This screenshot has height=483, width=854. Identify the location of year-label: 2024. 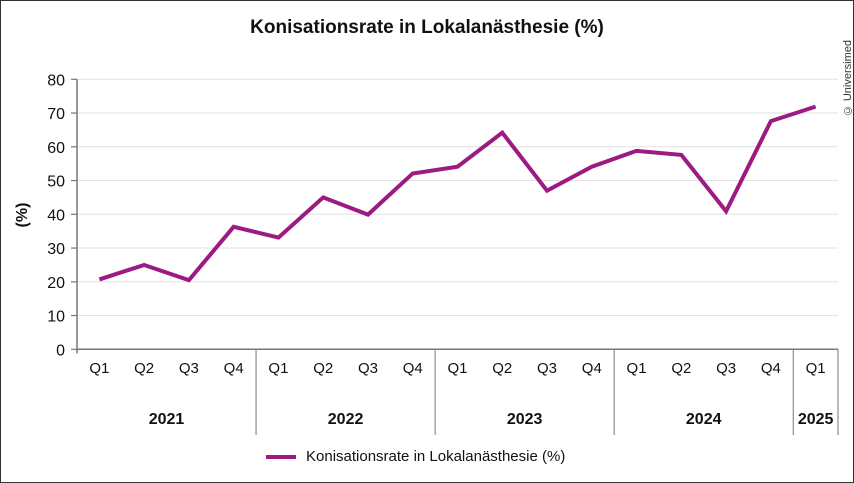
(704, 419).